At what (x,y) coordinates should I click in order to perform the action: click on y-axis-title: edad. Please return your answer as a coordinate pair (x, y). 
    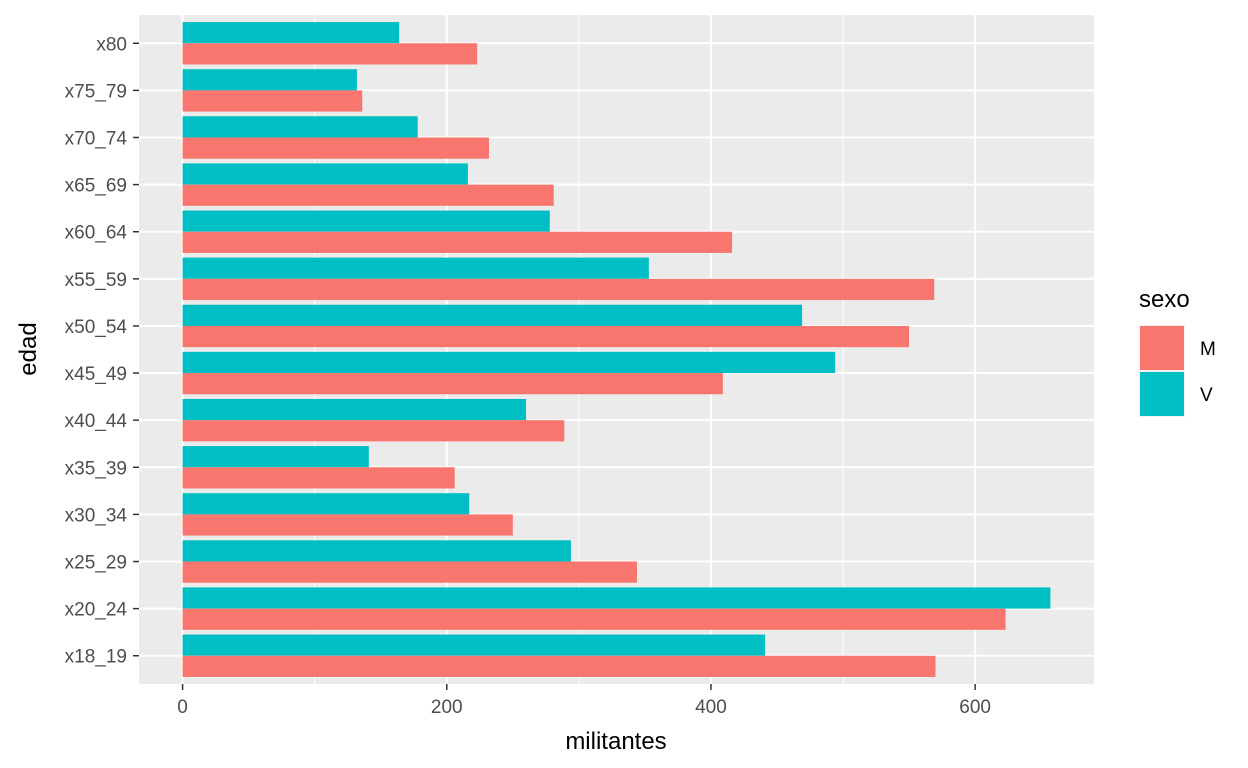
    Looking at the image, I should click on (28, 348).